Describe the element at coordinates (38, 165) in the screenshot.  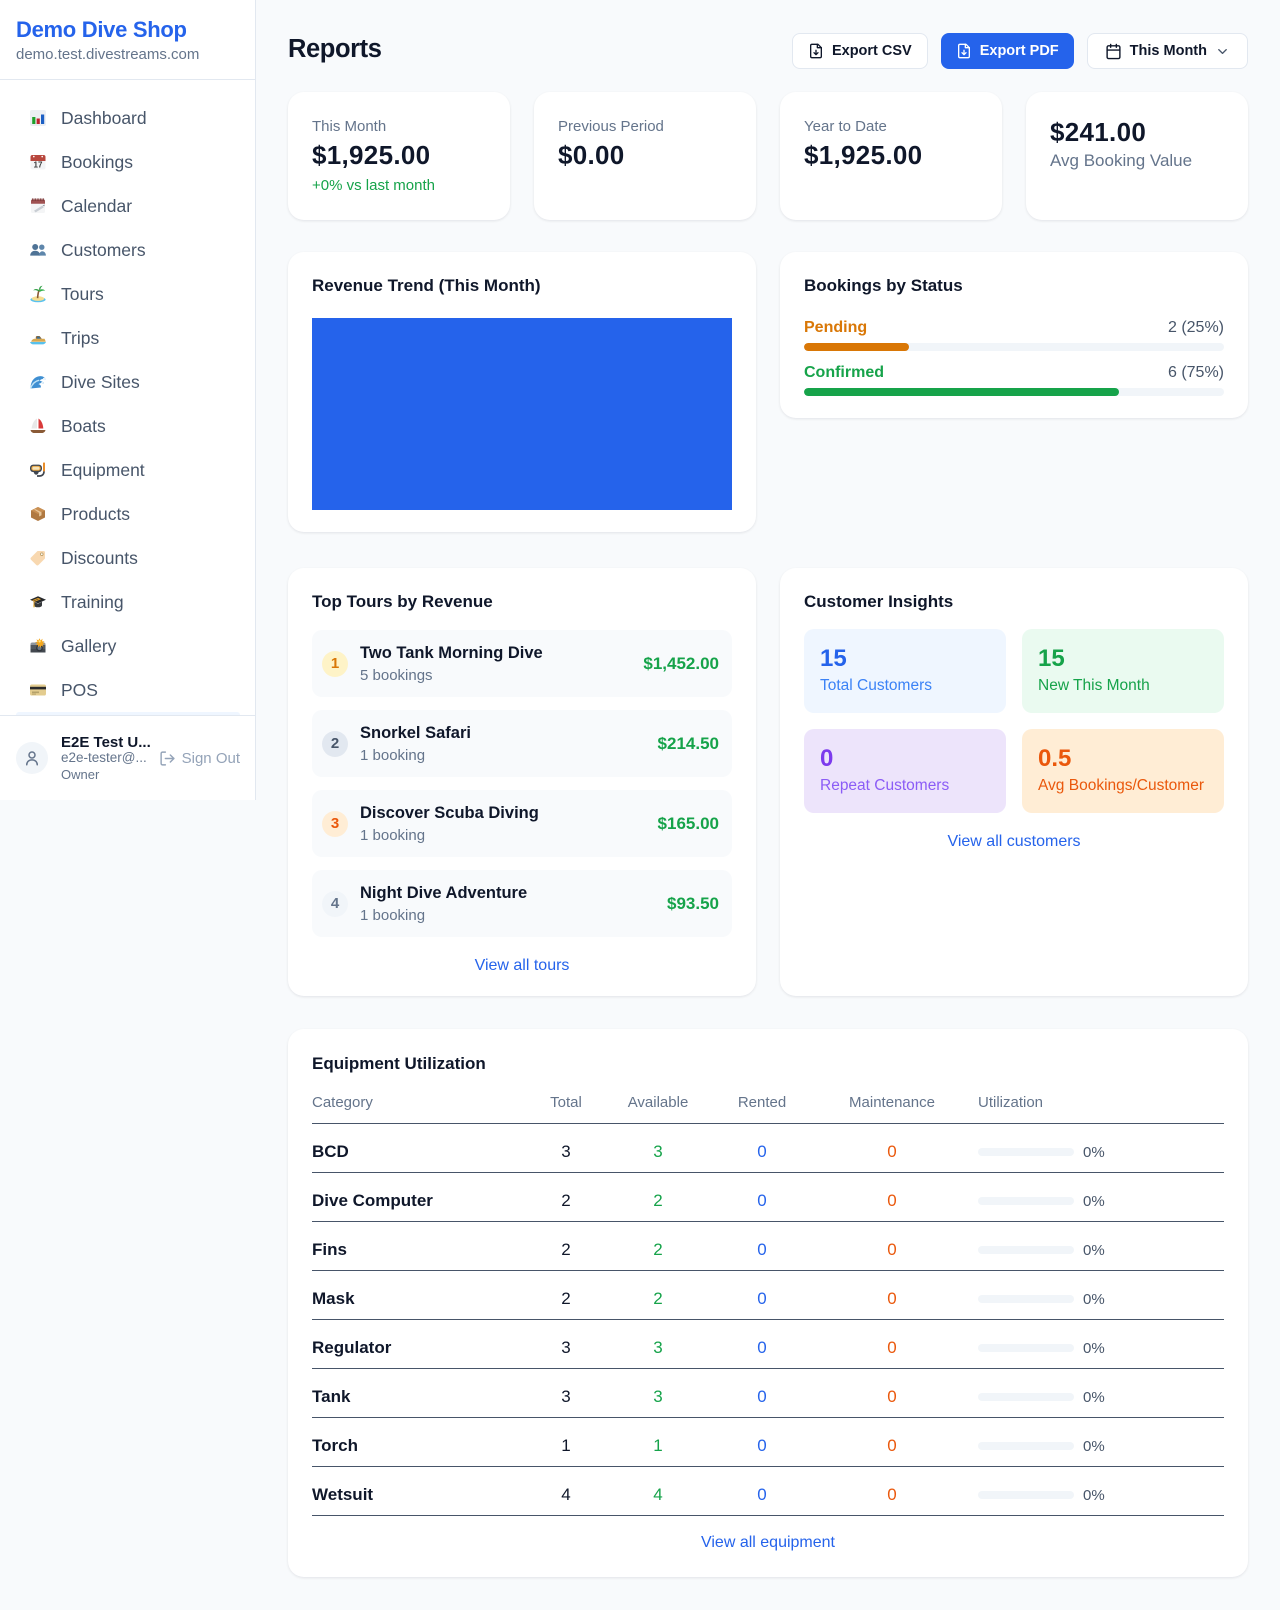
I see `svg-text: 17` at that location.